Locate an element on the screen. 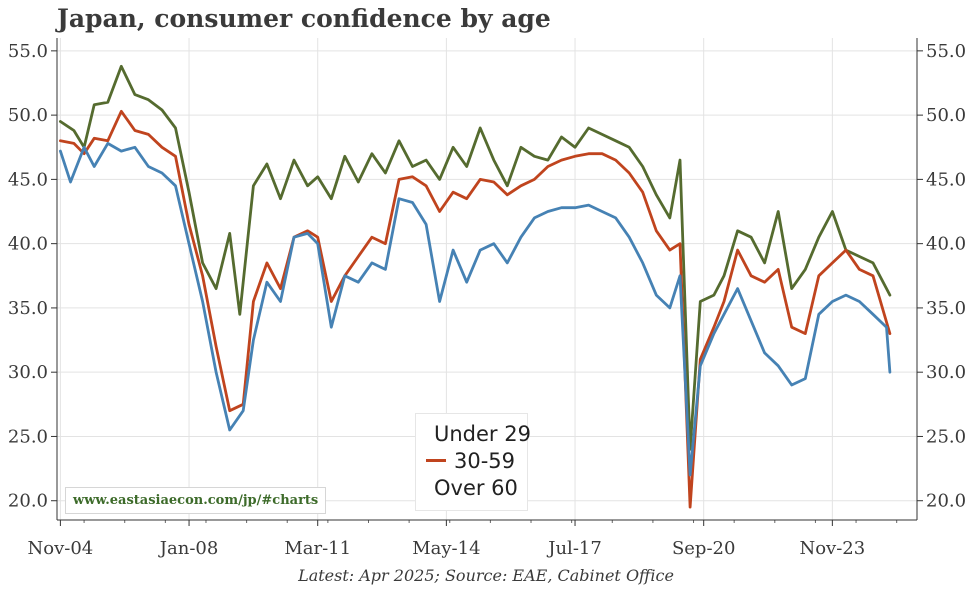 This screenshot has width=972, height=589. y-tick-label-right: 45.0 is located at coordinates (946, 179).